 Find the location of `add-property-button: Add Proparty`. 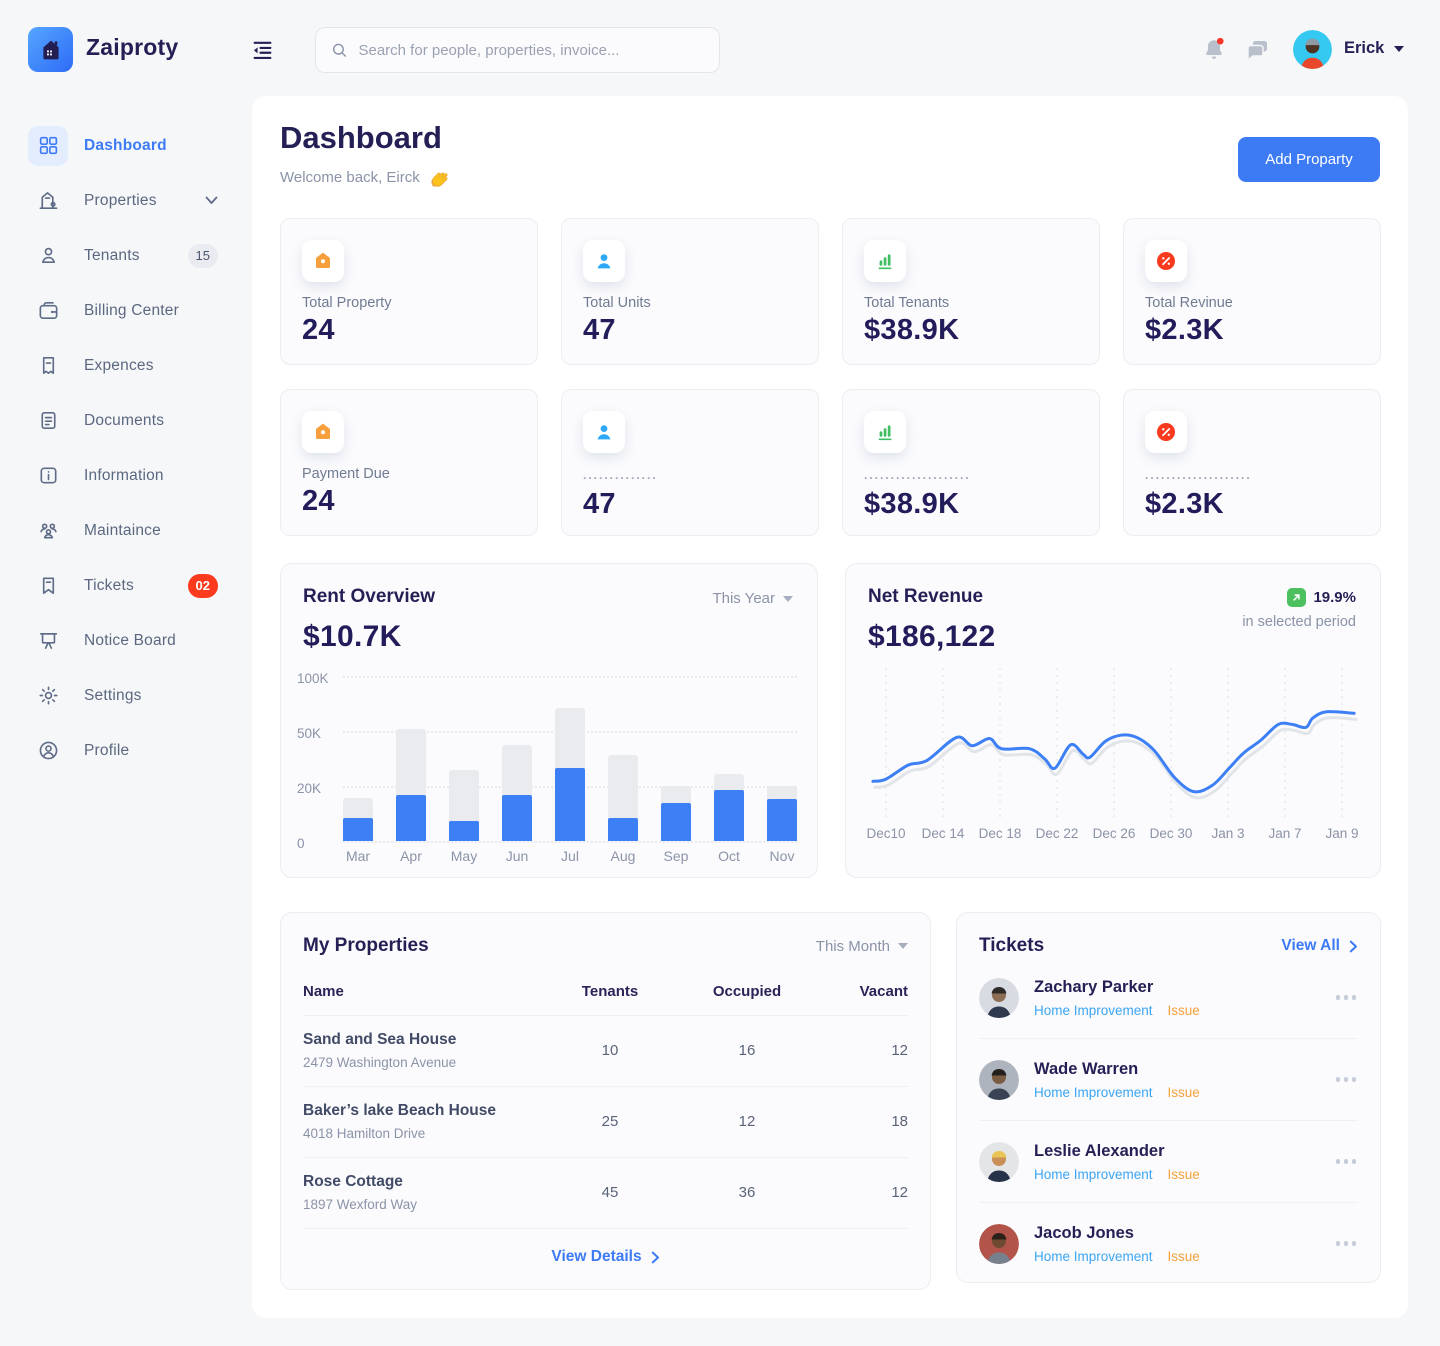

add-property-button: Add Proparty is located at coordinates (1309, 159).